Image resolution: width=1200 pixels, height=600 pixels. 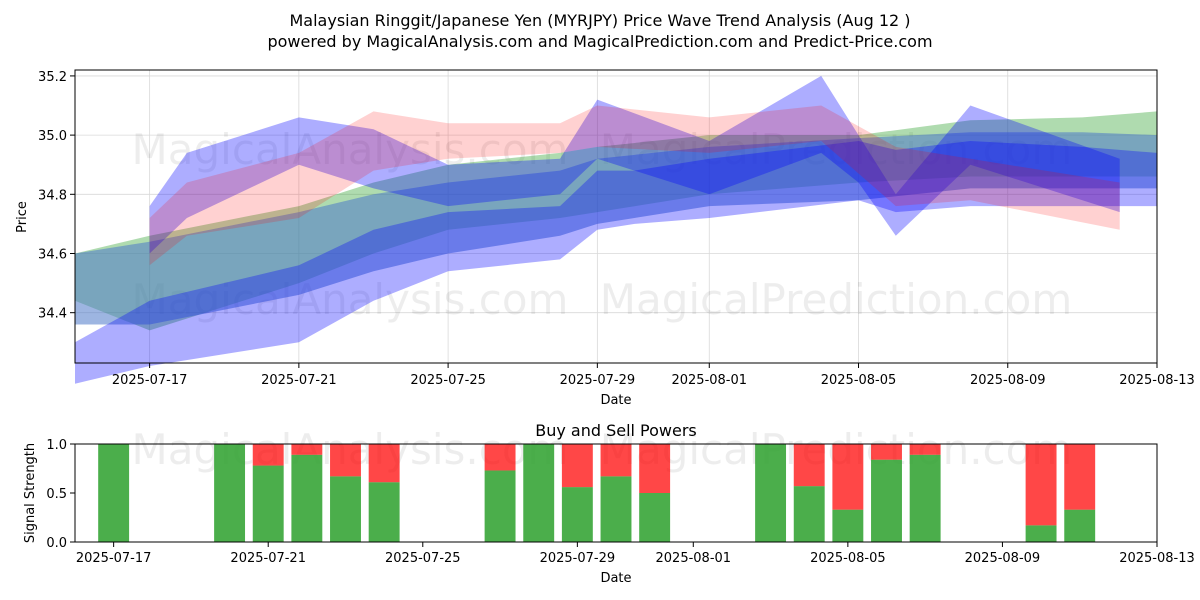 I want to click on price-x-tick-label: 2025-07-17, so click(x=150, y=380).